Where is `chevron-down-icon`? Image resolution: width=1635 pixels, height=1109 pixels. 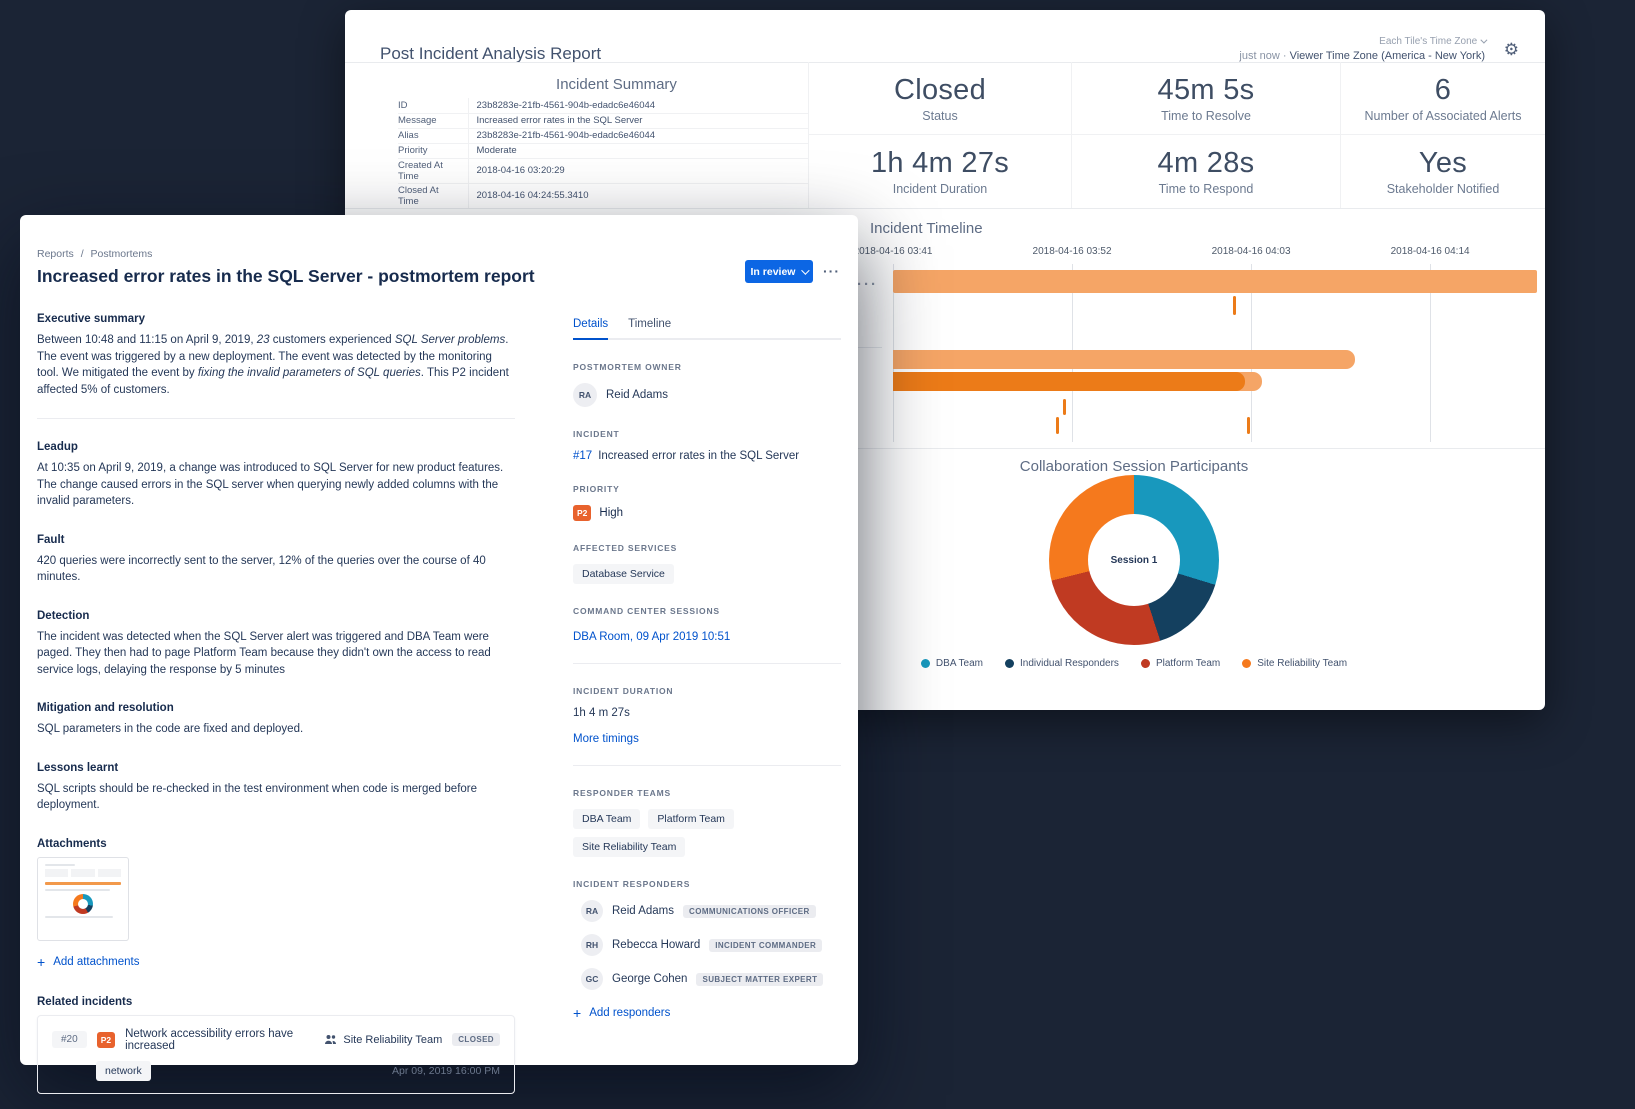 chevron-down-icon is located at coordinates (1484, 40).